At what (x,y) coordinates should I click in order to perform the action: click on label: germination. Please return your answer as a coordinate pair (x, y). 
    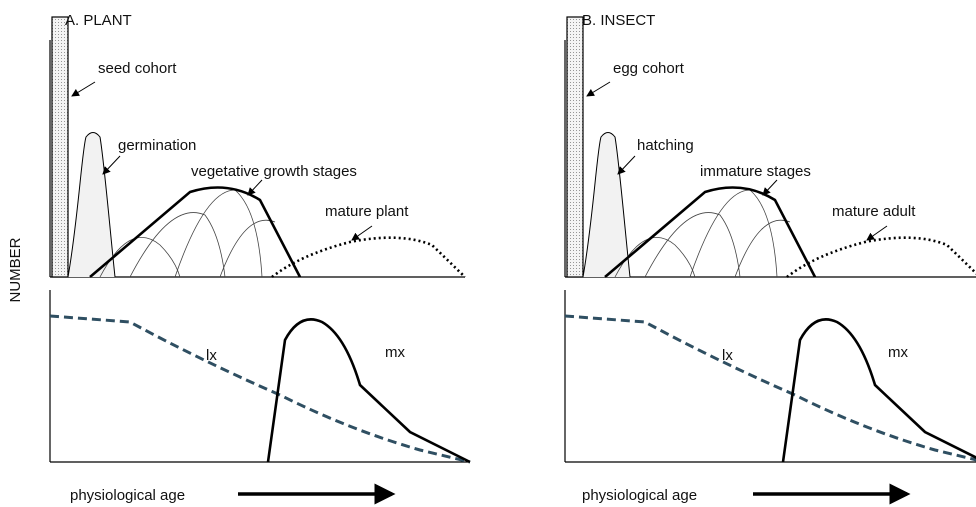
    Looking at the image, I should click on (157, 145).